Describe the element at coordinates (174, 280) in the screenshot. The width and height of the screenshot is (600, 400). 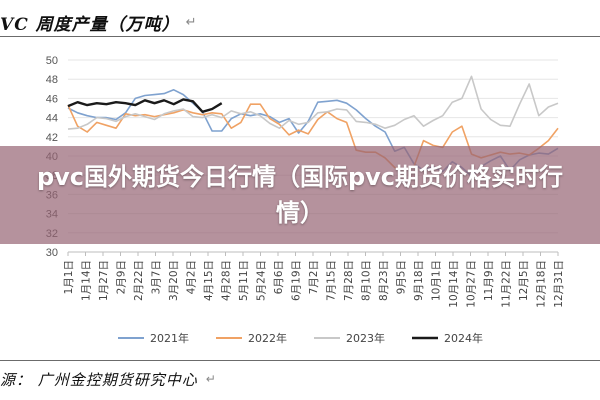
I see `x-tick-label: 3月20日` at that location.